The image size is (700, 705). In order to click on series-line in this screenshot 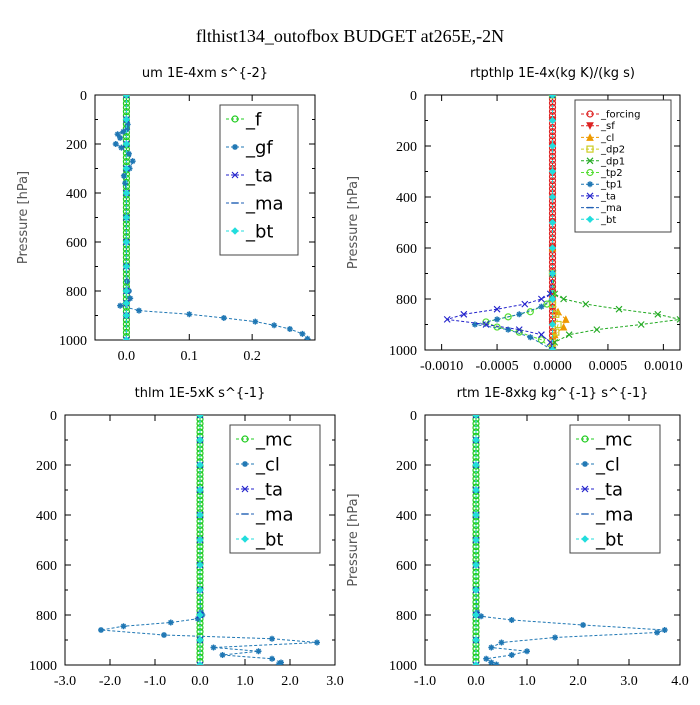, I will do `click(513, 222)`.